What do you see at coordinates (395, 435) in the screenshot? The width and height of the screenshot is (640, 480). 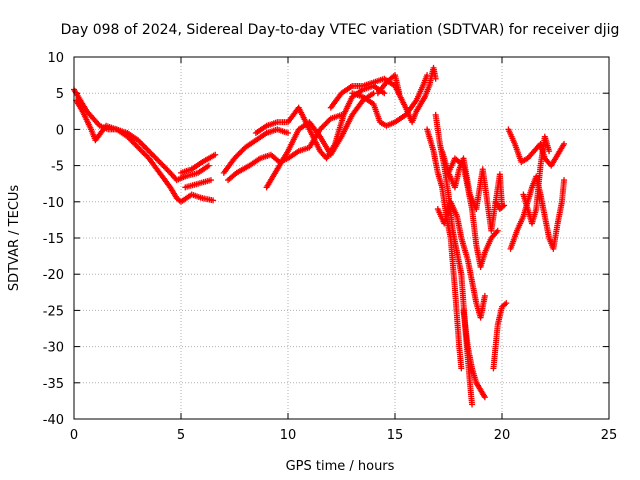 I see `x-tick-label: 15` at bounding box center [395, 435].